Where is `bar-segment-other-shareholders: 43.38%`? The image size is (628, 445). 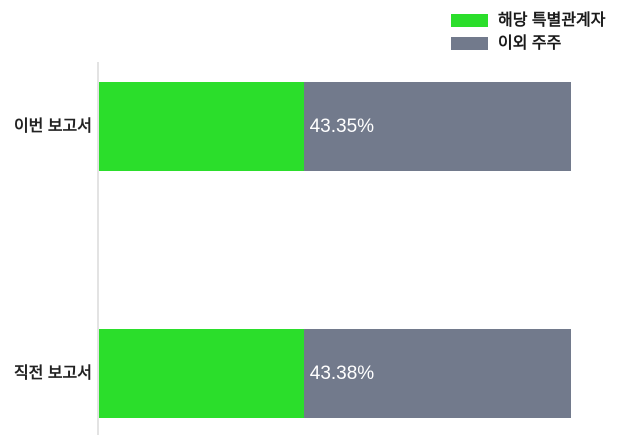
bar-segment-other-shareholders: 43.38% is located at coordinates (437, 373).